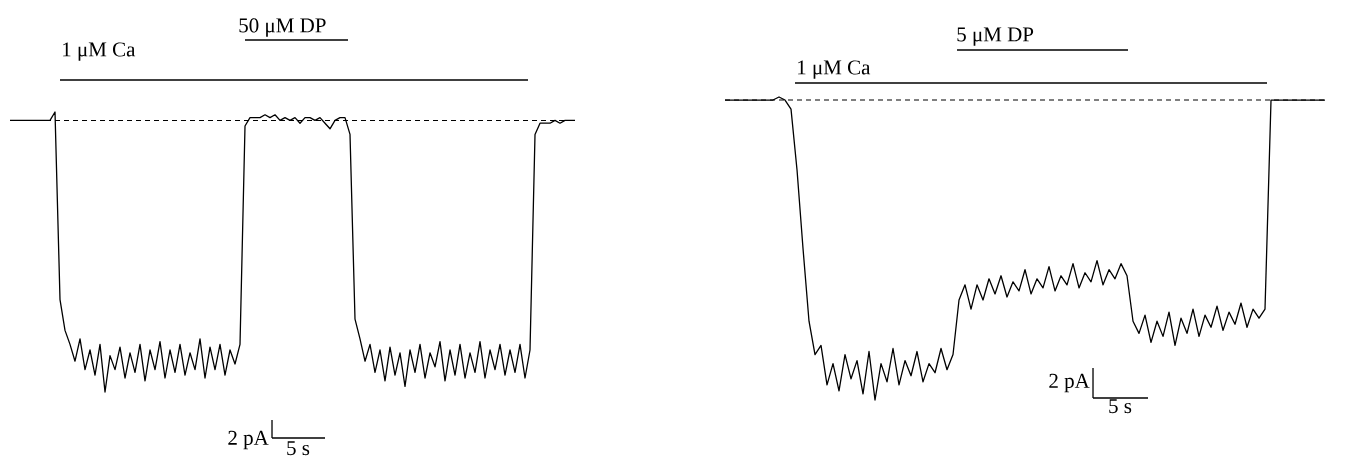 The image size is (1351, 472). Describe the element at coordinates (248, 440) in the screenshot. I see `text: 2 pA` at that location.